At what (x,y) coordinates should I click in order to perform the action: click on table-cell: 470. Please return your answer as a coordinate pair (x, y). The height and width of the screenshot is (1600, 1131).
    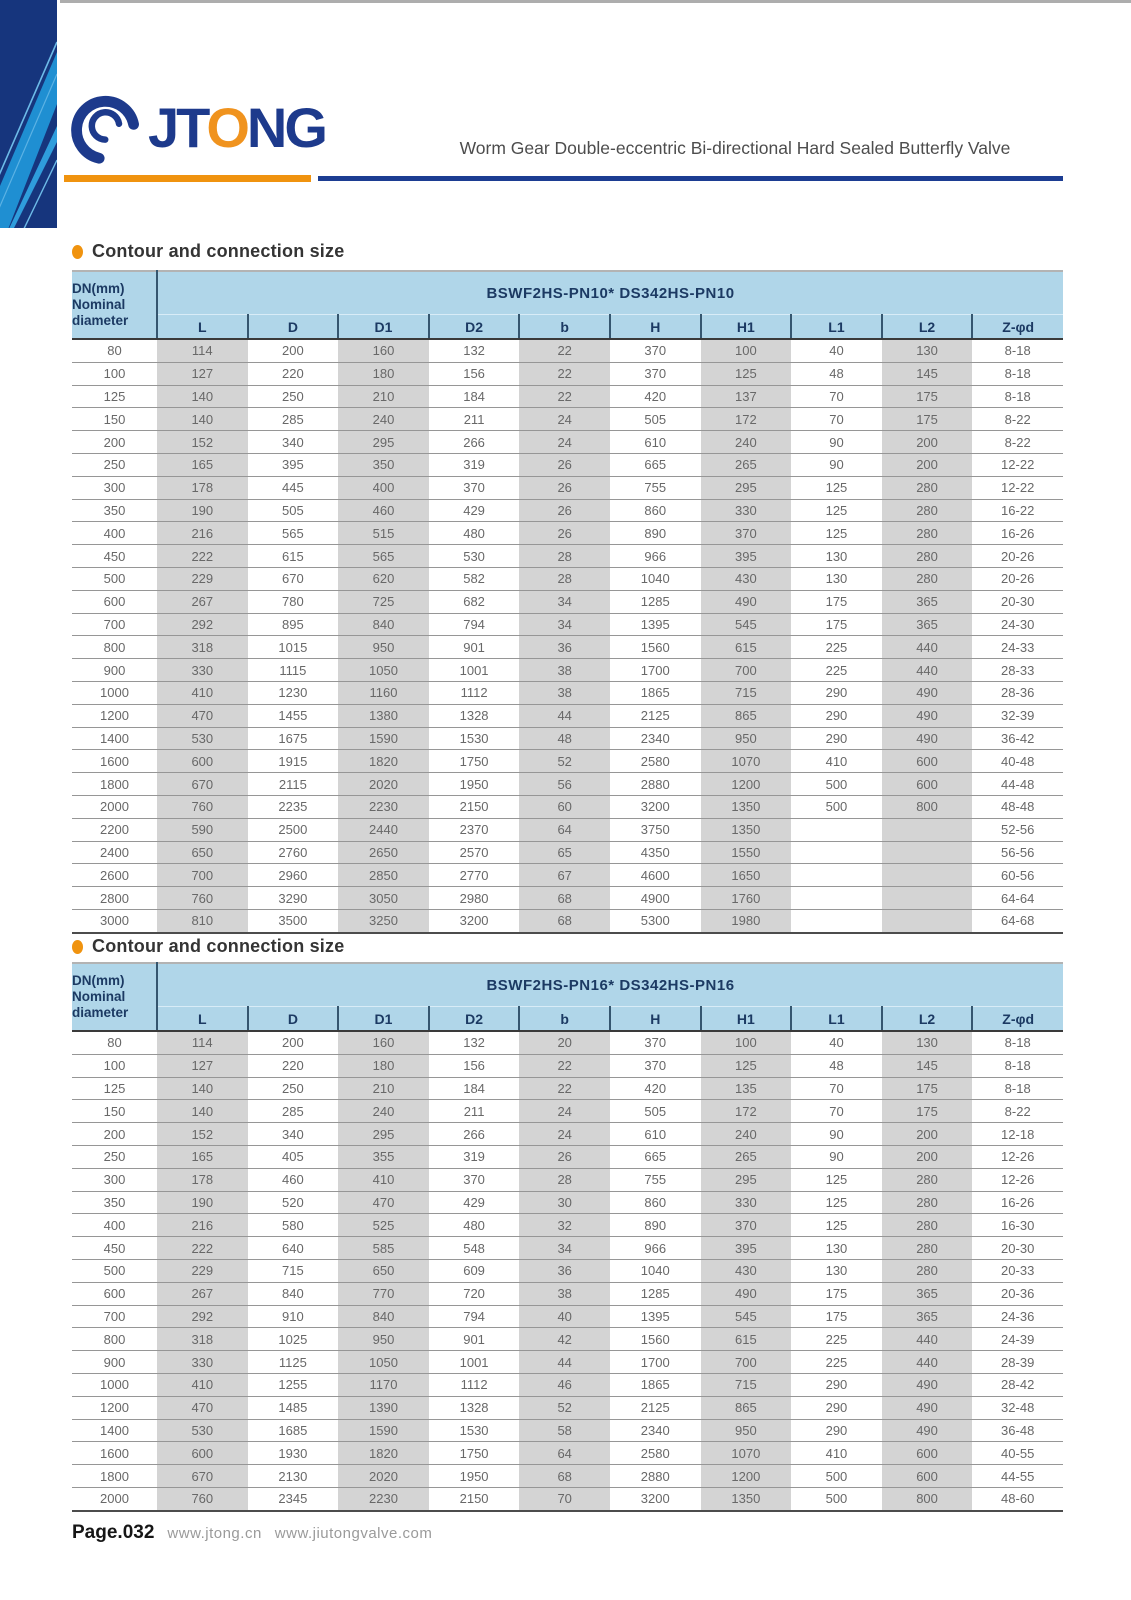
    Looking at the image, I should click on (202, 1408).